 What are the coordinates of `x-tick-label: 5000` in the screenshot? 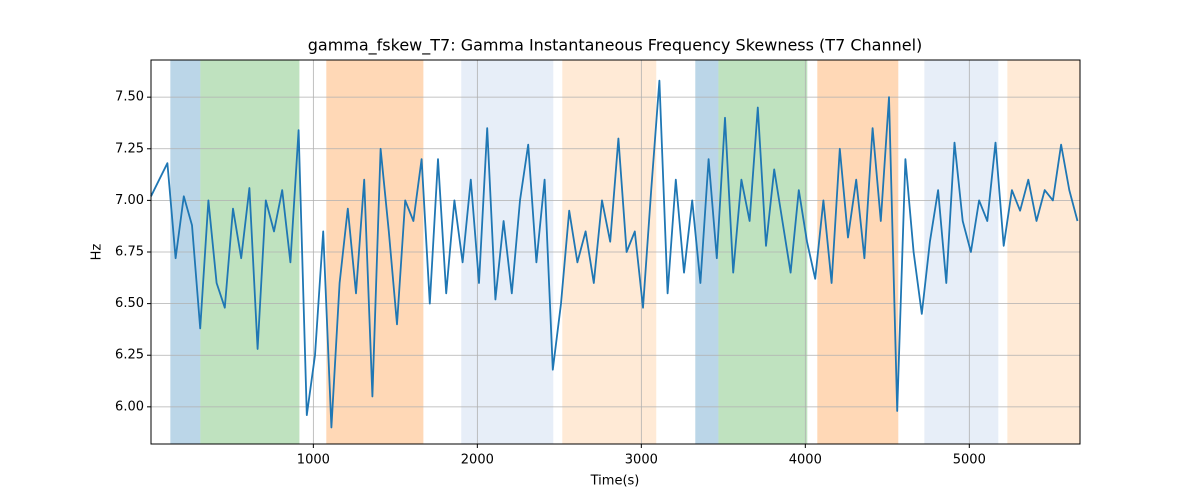 It's located at (969, 460).